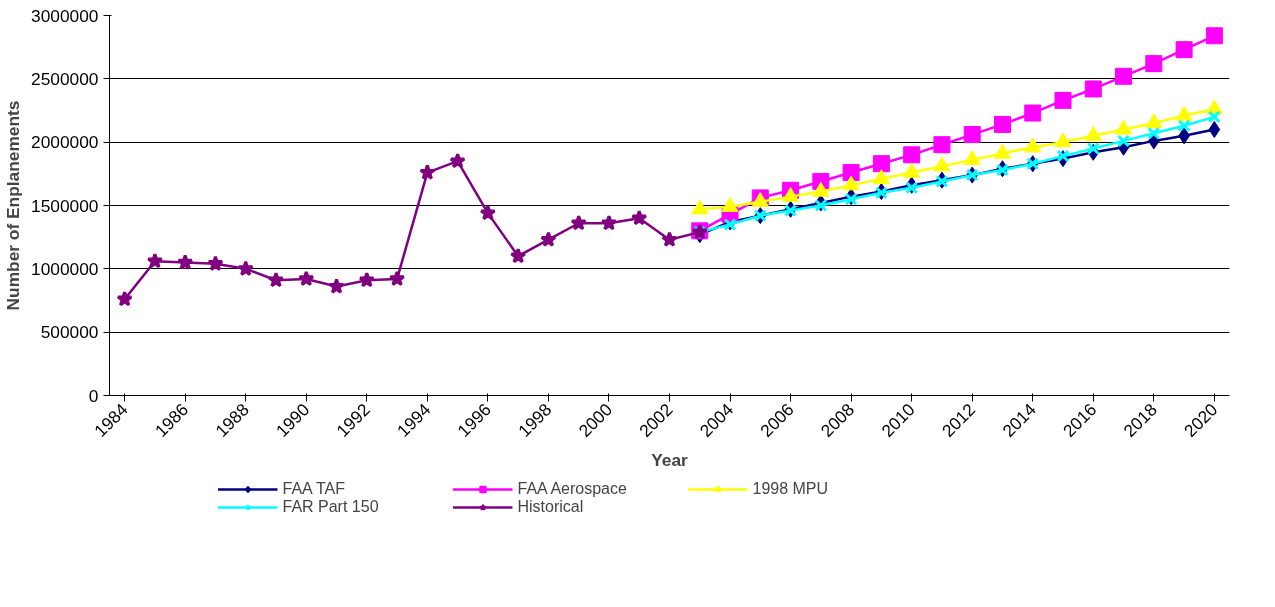  What do you see at coordinates (551, 507) in the screenshot?
I see `legend-label: Historical` at bounding box center [551, 507].